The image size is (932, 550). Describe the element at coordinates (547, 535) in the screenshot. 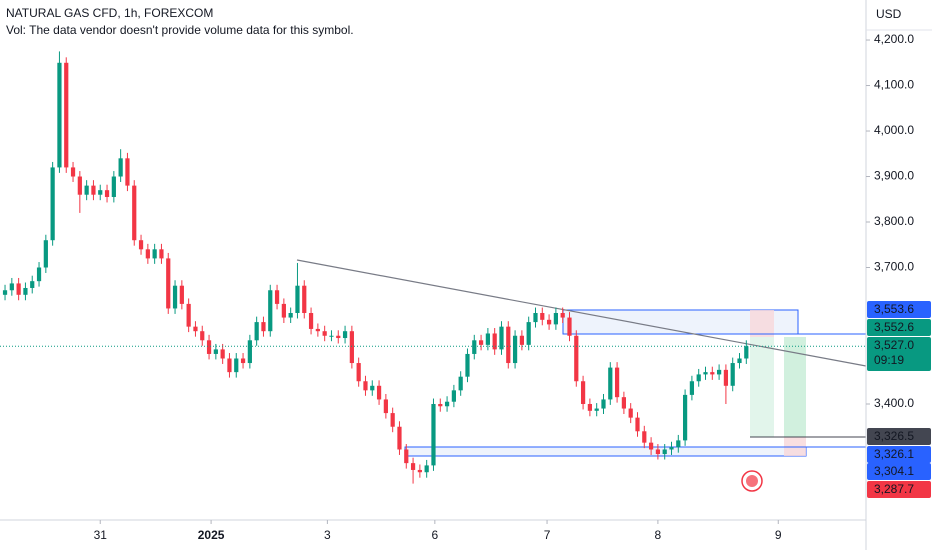

I see `x-tick-label: 7` at that location.